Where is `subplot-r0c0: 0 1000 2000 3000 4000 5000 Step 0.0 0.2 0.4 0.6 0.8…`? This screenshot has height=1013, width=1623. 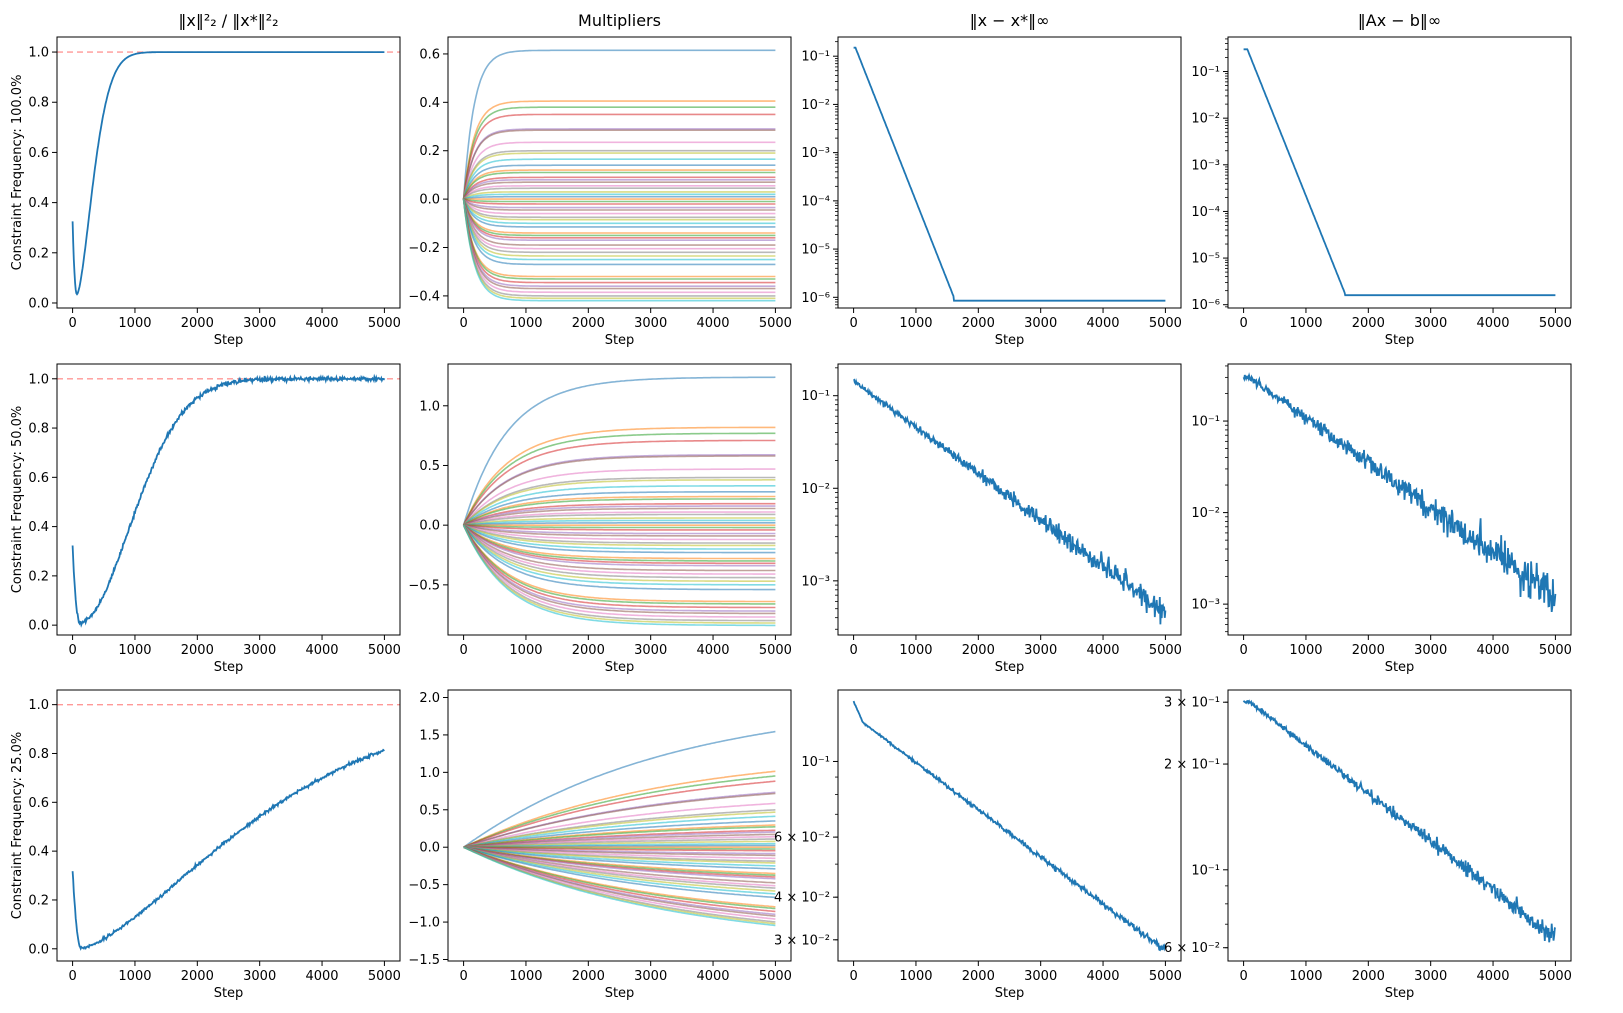 subplot-r0c0: 0 1000 2000 3000 4000 5000 Step 0.0 0.2 0.4 0.6 0.8… is located at coordinates (214, 192).